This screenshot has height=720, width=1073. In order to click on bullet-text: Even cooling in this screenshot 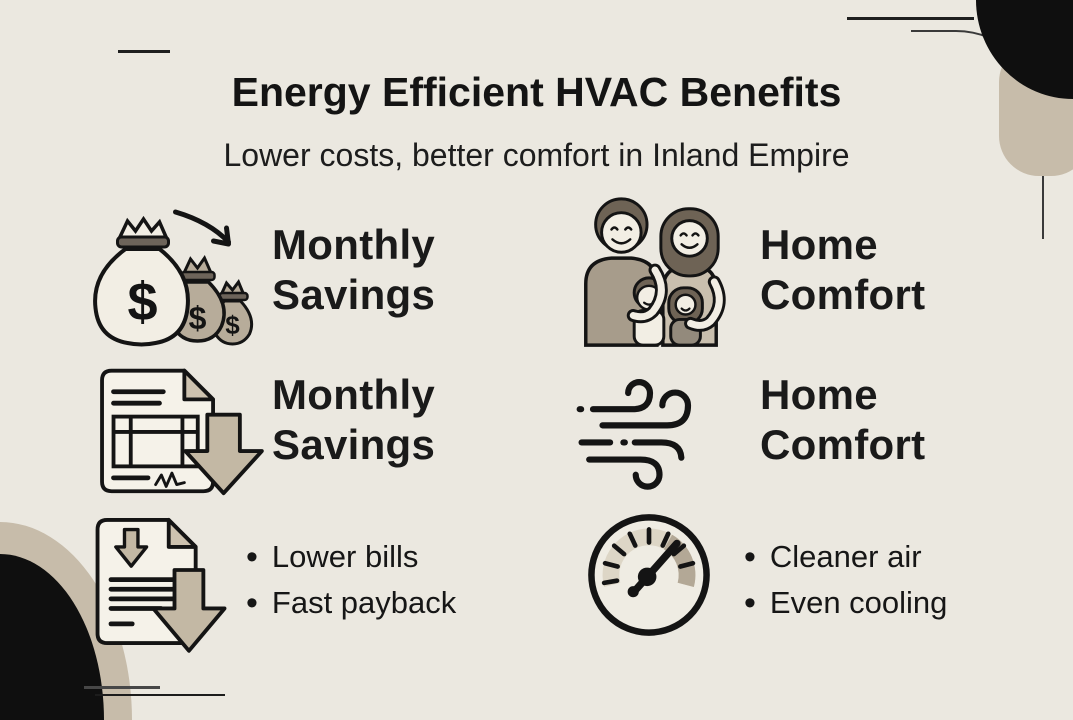, I will do `click(858, 602)`.